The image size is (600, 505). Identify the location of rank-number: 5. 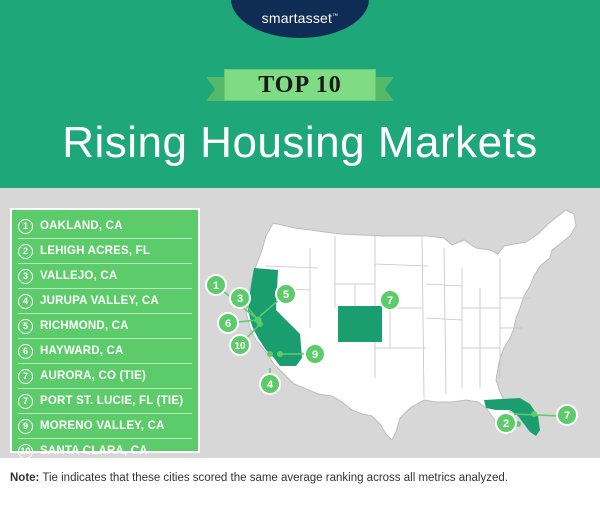
(25, 326).